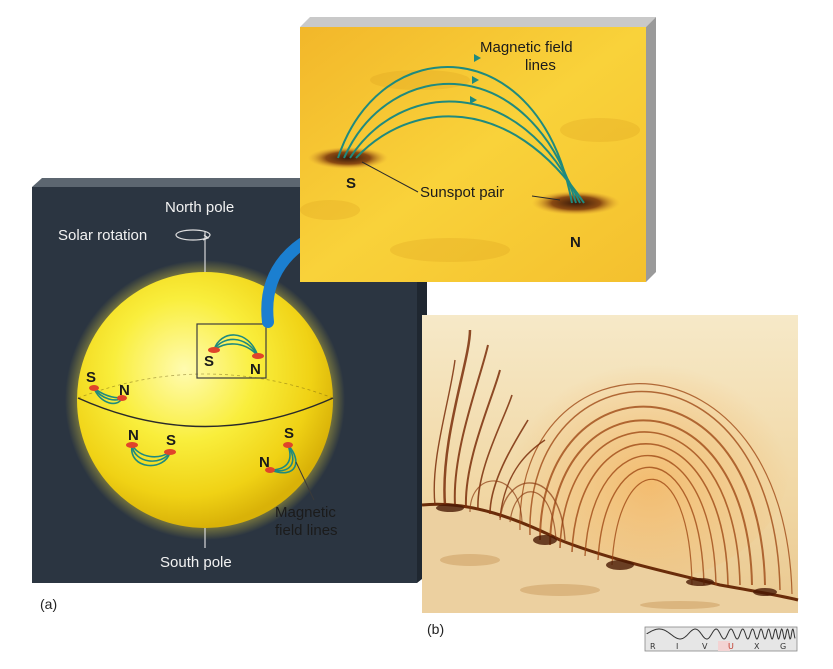 The image size is (833, 669). What do you see at coordinates (289, 433) in the screenshot?
I see `globe-right-s: S` at bounding box center [289, 433].